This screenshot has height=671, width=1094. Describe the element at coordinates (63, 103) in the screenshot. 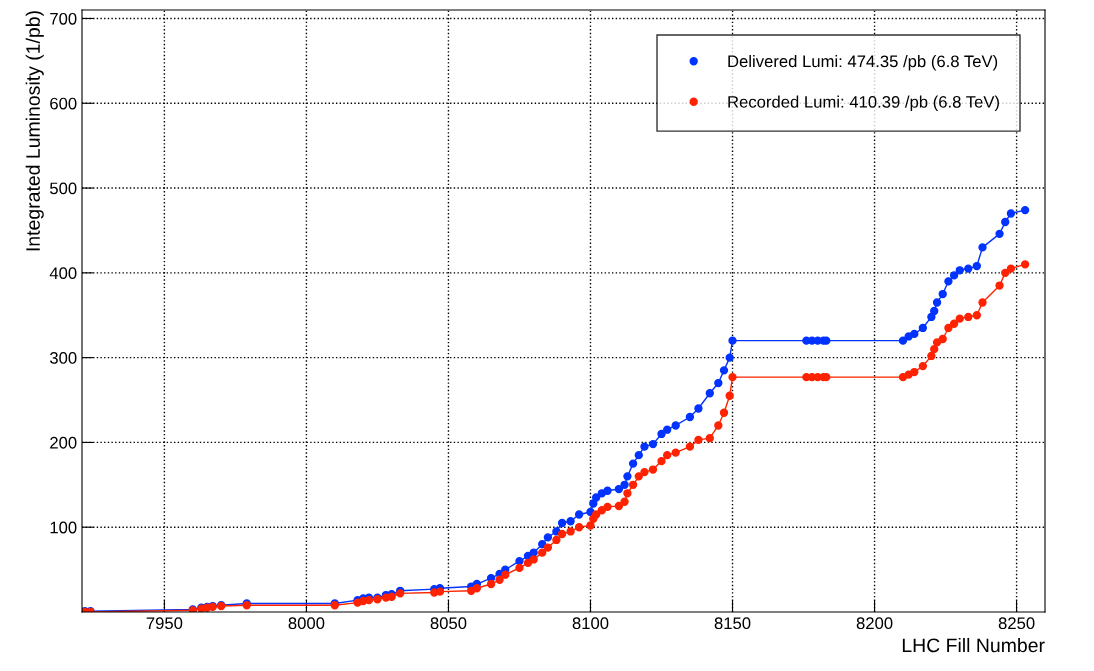

I see `y-tick-label: 600` at that location.